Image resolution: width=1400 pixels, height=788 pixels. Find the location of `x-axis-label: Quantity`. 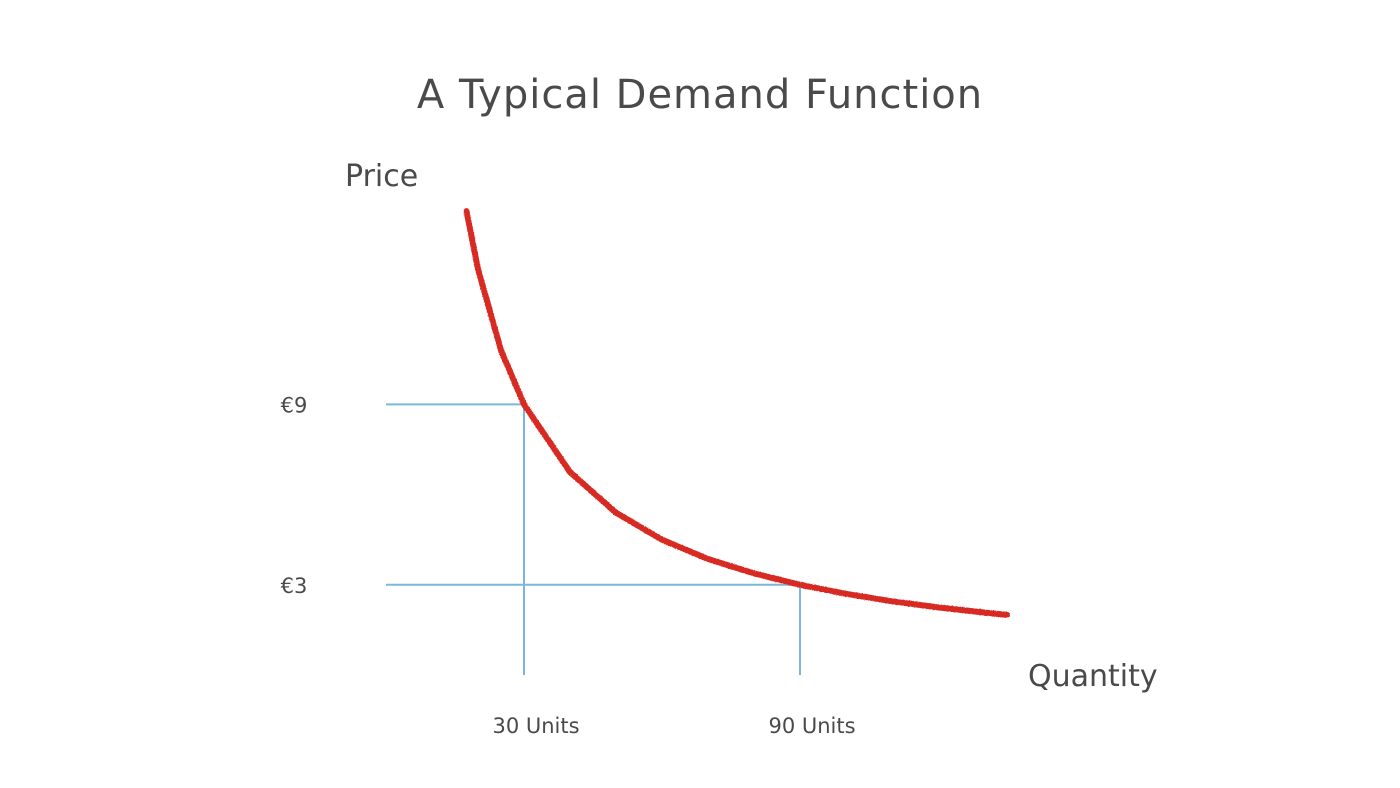

x-axis-label: Quantity is located at coordinates (1093, 676).